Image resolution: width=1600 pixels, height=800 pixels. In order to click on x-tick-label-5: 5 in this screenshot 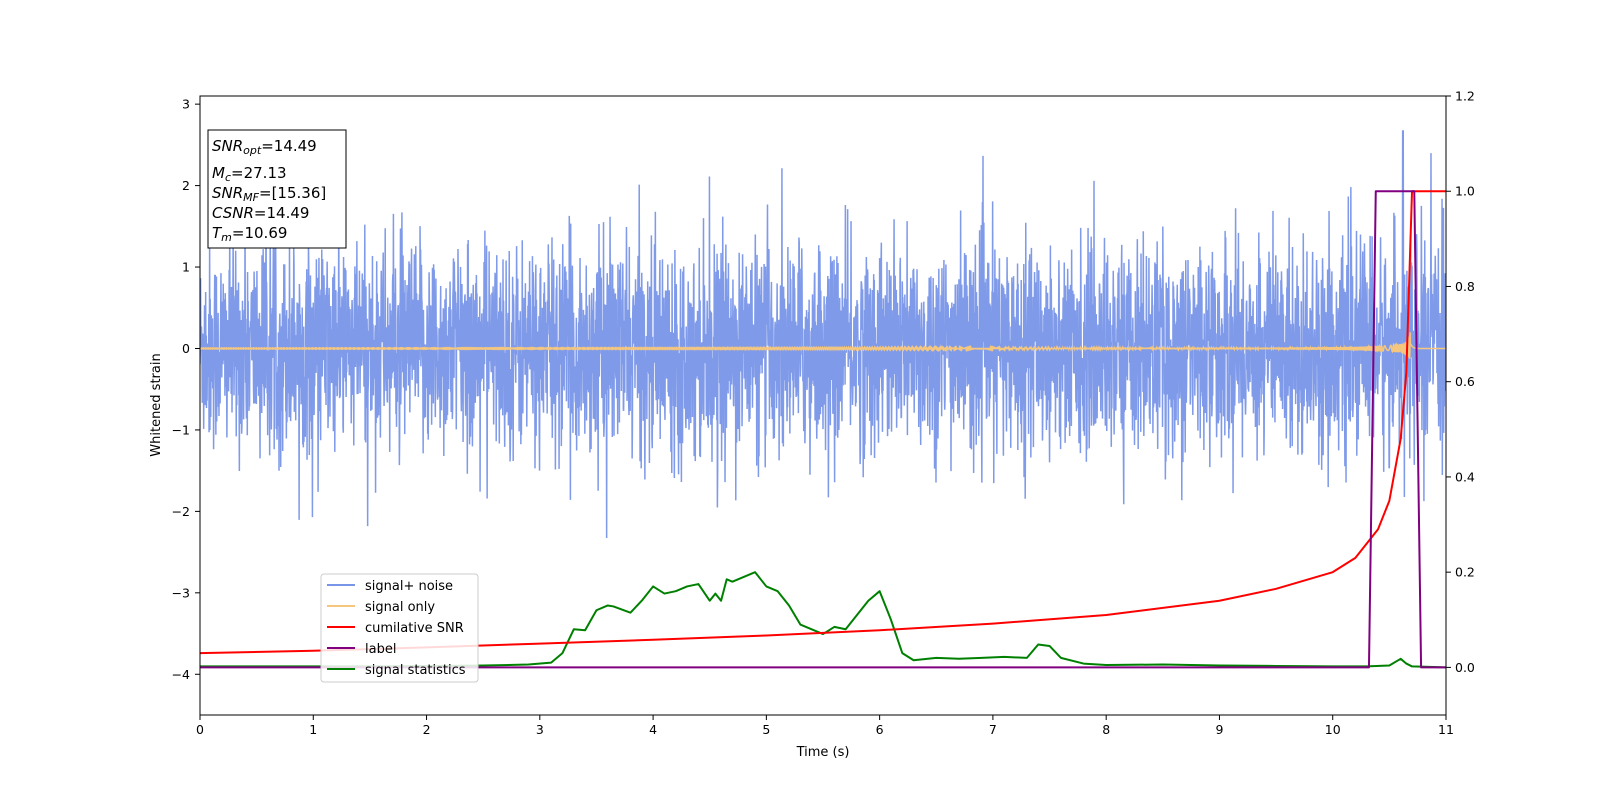, I will do `click(766, 729)`.